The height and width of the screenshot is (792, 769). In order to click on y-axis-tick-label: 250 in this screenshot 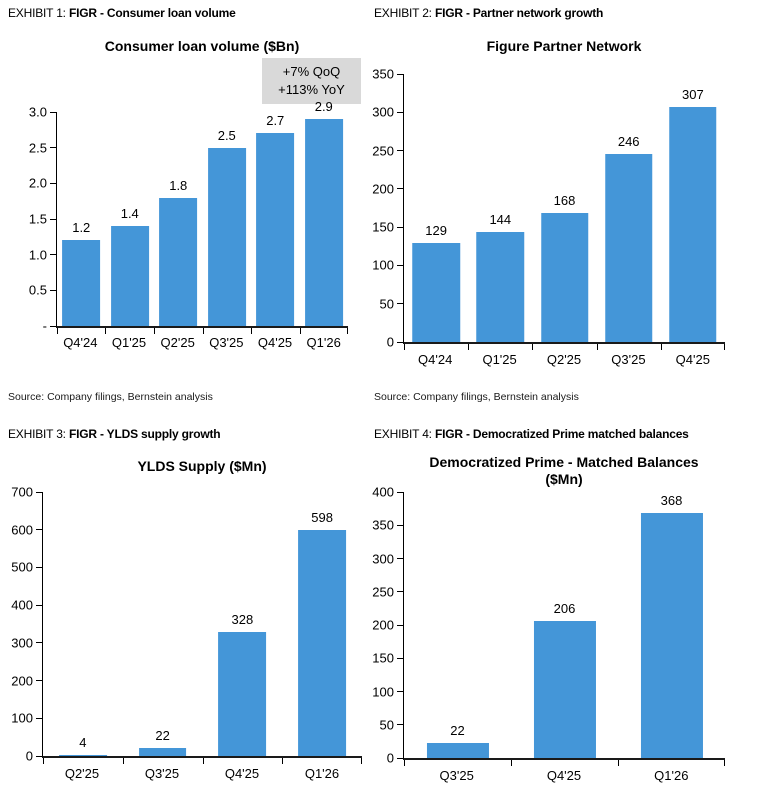, I will do `click(383, 592)`.